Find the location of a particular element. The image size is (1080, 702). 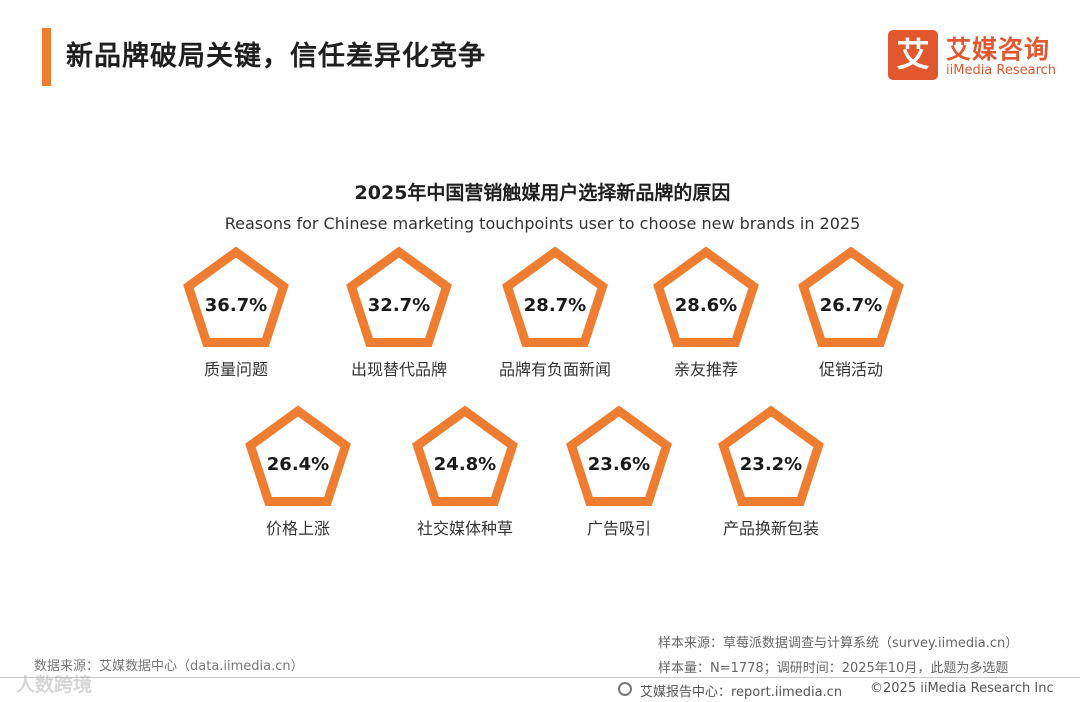

category-label: 品牌有负面新闻 is located at coordinates (555, 369).